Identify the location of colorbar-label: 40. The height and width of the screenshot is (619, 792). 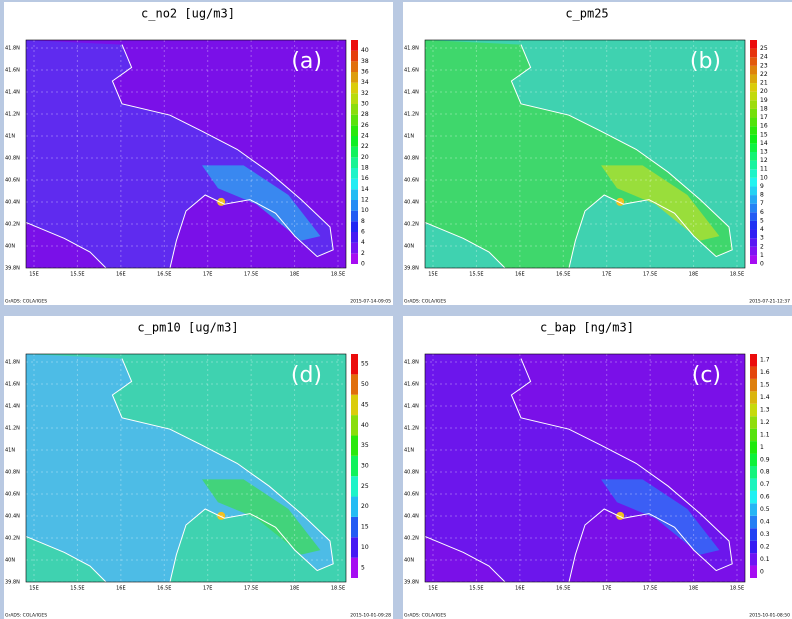
(365, 425).